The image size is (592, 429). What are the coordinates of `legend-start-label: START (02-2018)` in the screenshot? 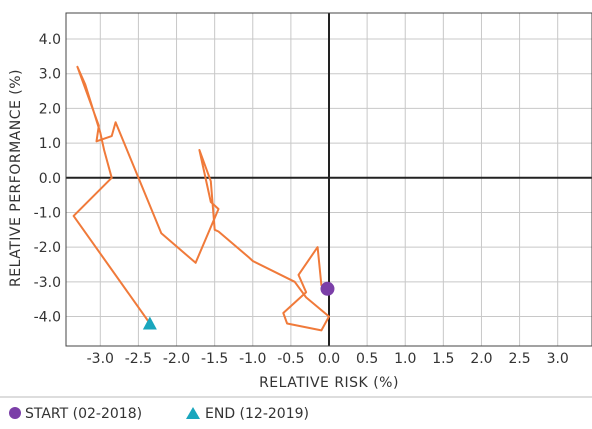 It's located at (83, 414).